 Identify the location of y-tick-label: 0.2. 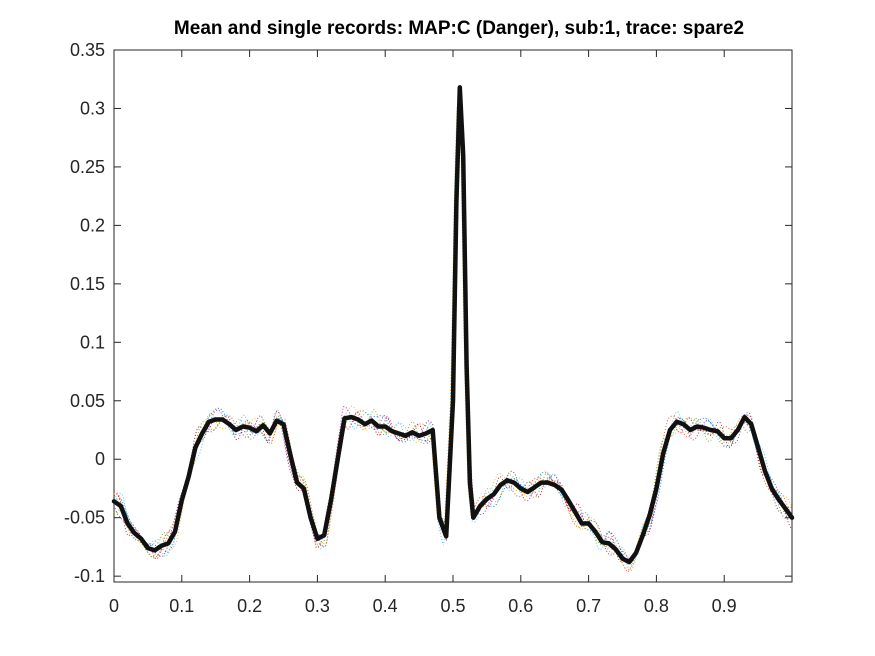
(92, 225).